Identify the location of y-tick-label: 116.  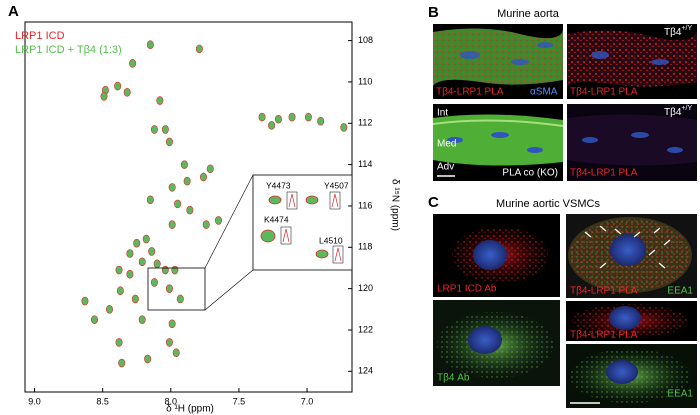
(365, 205).